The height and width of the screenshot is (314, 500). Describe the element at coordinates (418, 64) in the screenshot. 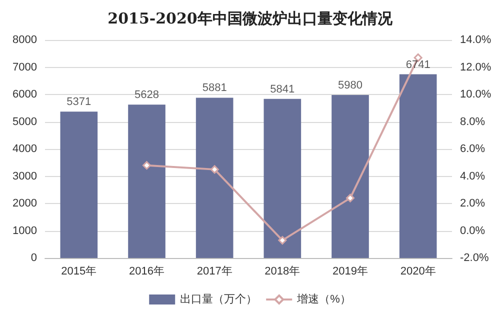

I see `data-label: 6741` at that location.